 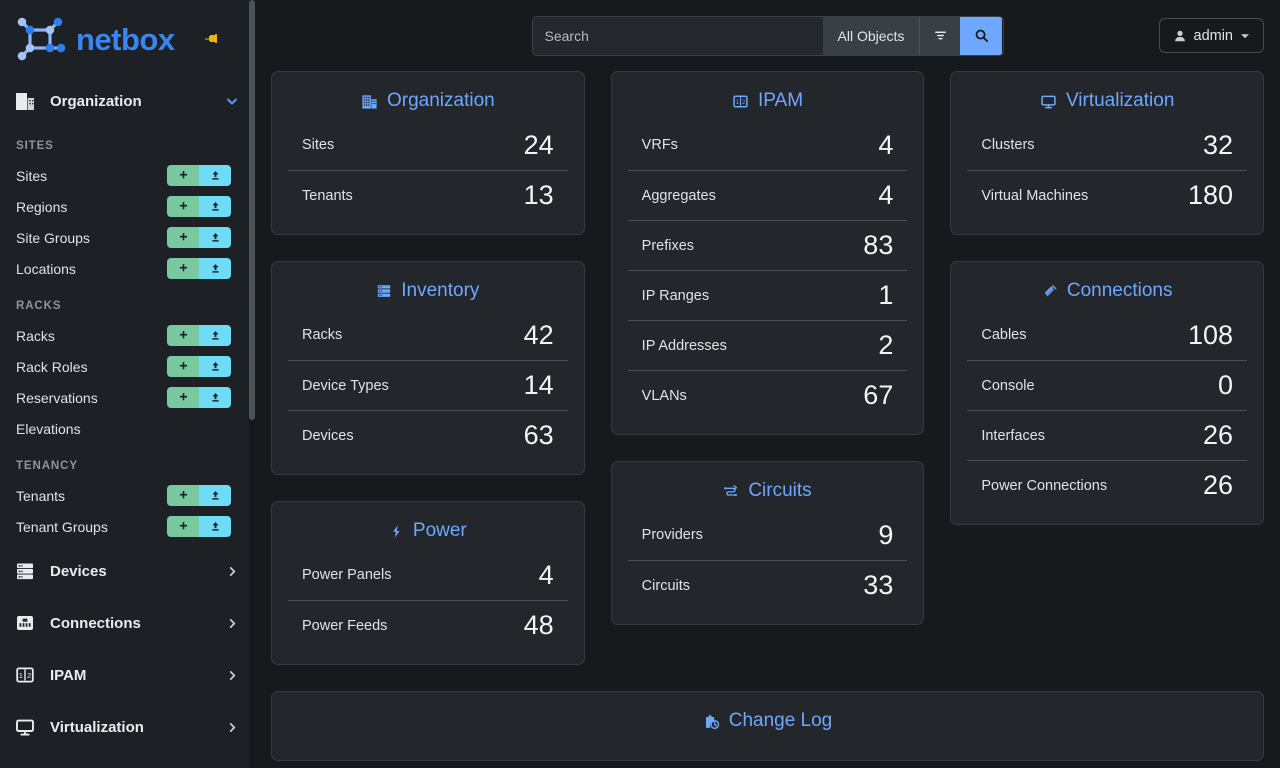 What do you see at coordinates (215, 335) in the screenshot?
I see `import-racks-button` at bounding box center [215, 335].